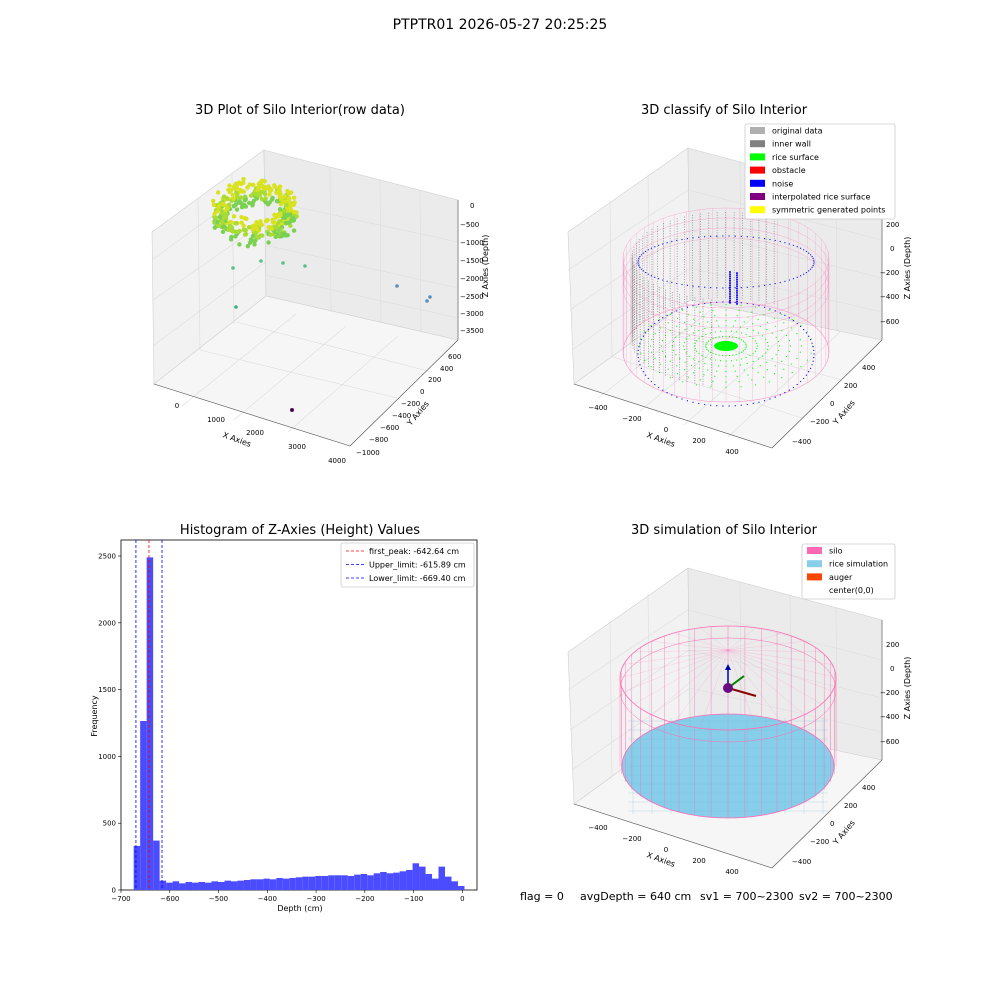 The image size is (1000, 1000). I want to click on simulation-z-label: Z Axies (Depth), so click(907, 688).